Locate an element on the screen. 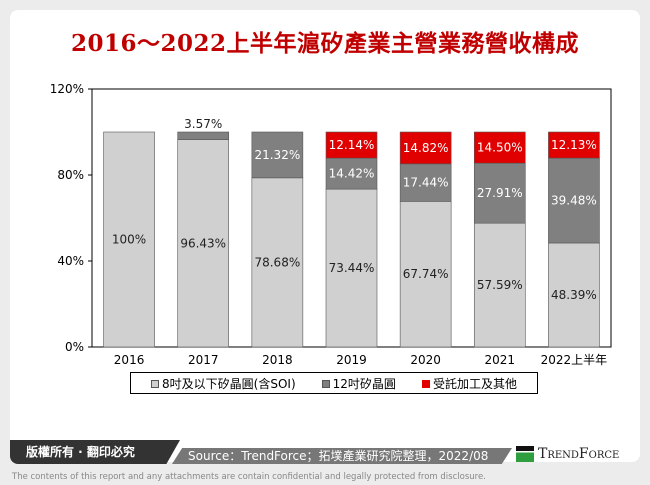  x-tick-label: 2019 is located at coordinates (351, 360).